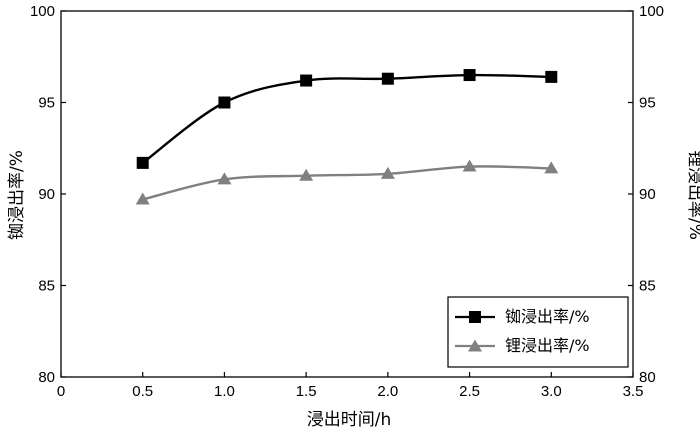  I want to click on x-tick-label: 0.5, so click(142, 391).